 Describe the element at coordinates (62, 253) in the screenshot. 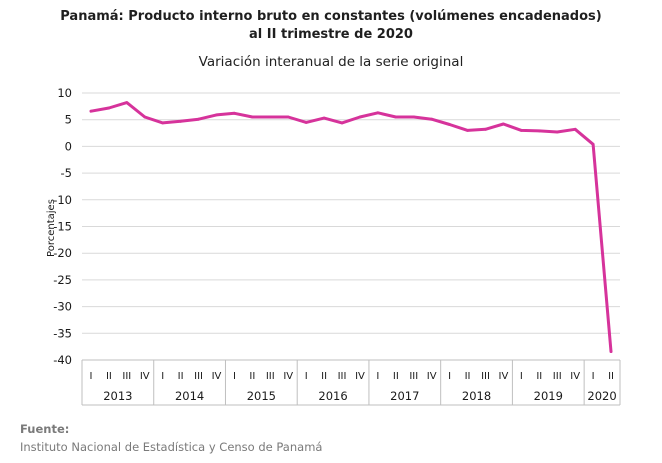

I see `y-tick-label: -20` at that location.